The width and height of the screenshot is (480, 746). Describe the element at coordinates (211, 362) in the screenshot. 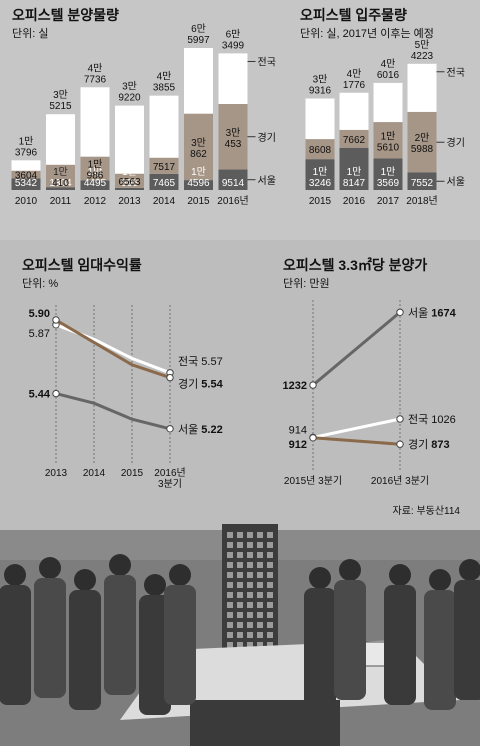

I see `end-value: 5.57` at that location.